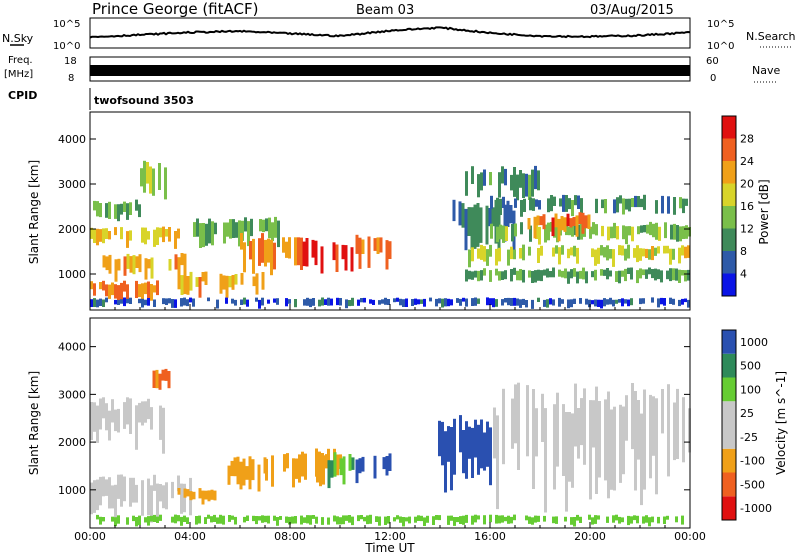  What do you see at coordinates (72, 347) in the screenshot?
I see `velocity-ytick-label: 4000` at bounding box center [72, 347].